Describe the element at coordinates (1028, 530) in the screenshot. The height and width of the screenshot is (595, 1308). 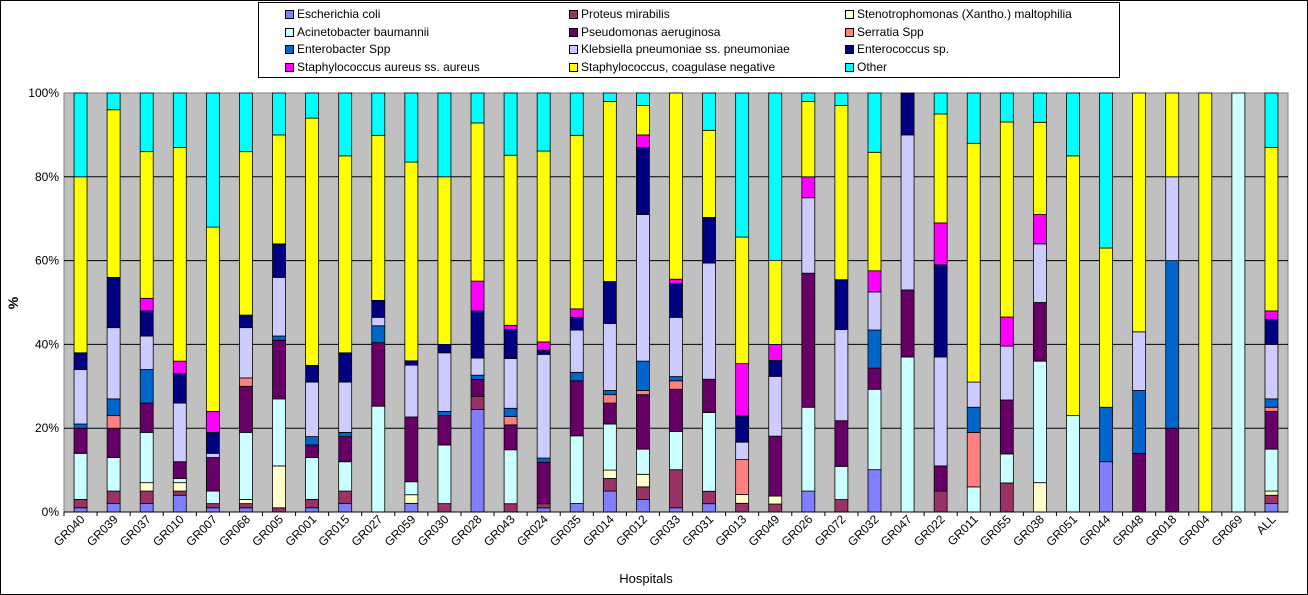
I see `x-tick-label: GR038` at that location.